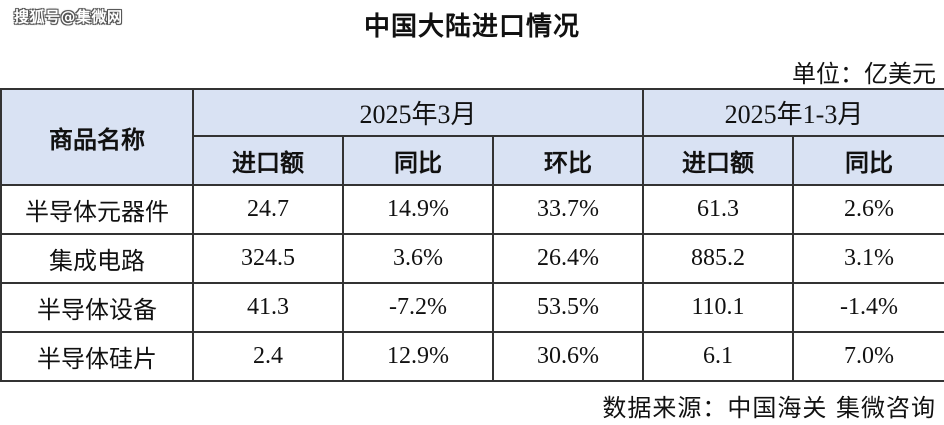  What do you see at coordinates (568, 356) in the screenshot?
I see `cell-value: 30.6%` at bounding box center [568, 356].